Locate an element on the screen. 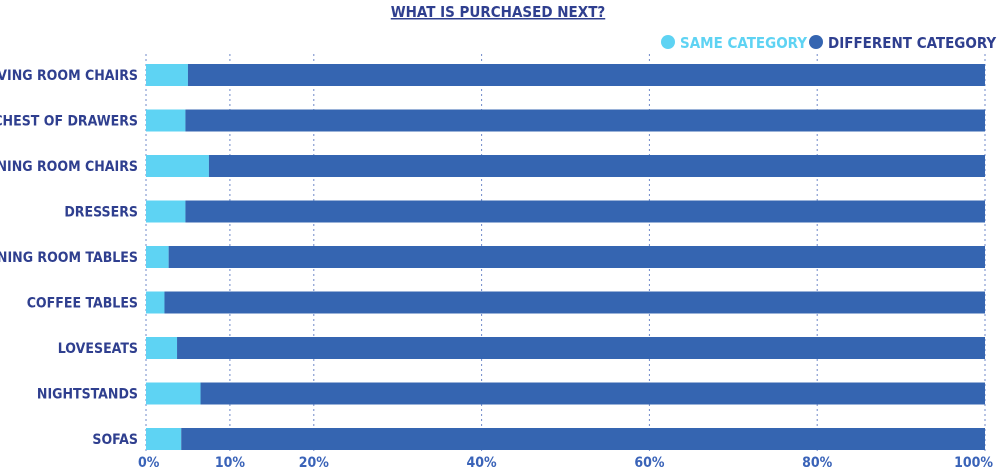  legend: SAME CATEGORY DIFFERENT CATEGORY is located at coordinates (828, 43).